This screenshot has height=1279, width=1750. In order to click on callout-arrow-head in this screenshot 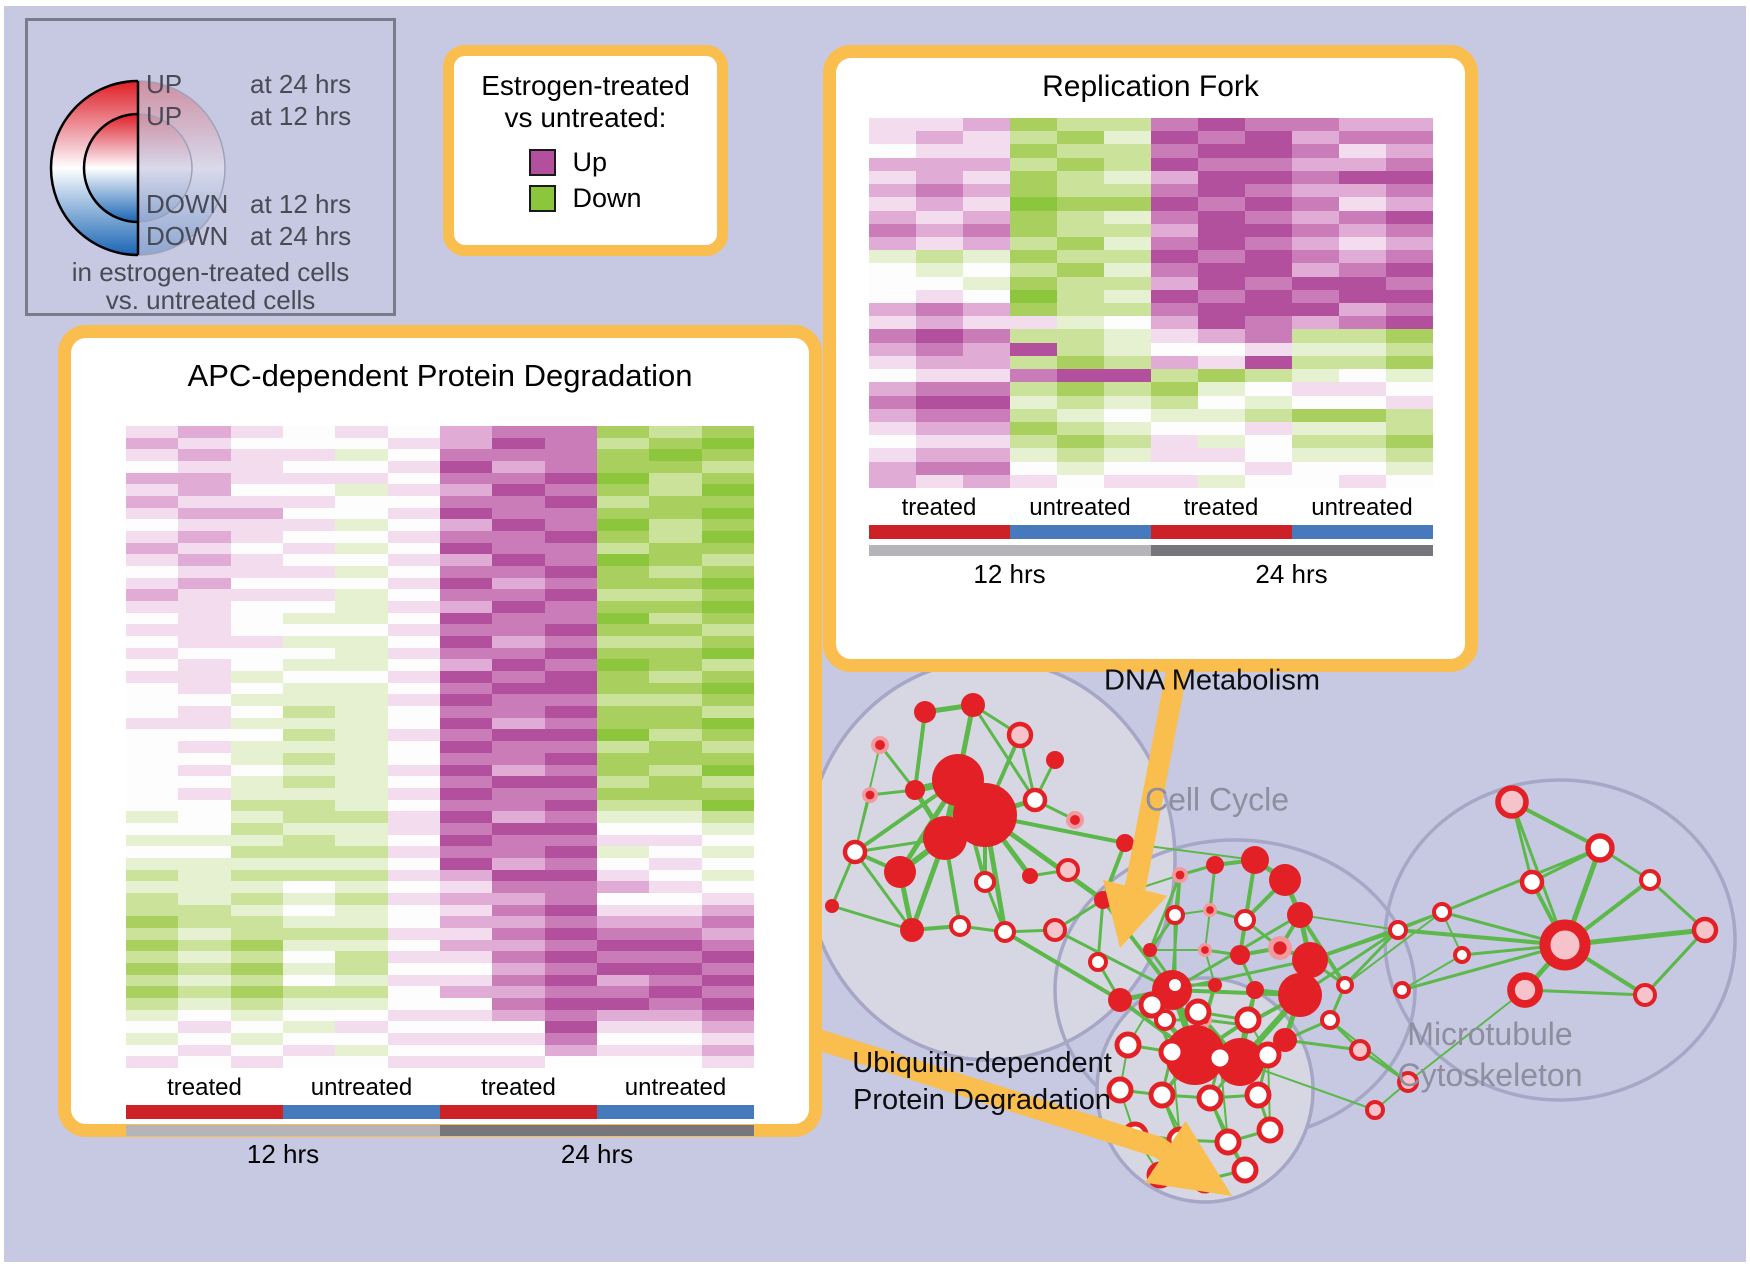, I will do `click(1135, 913)`.